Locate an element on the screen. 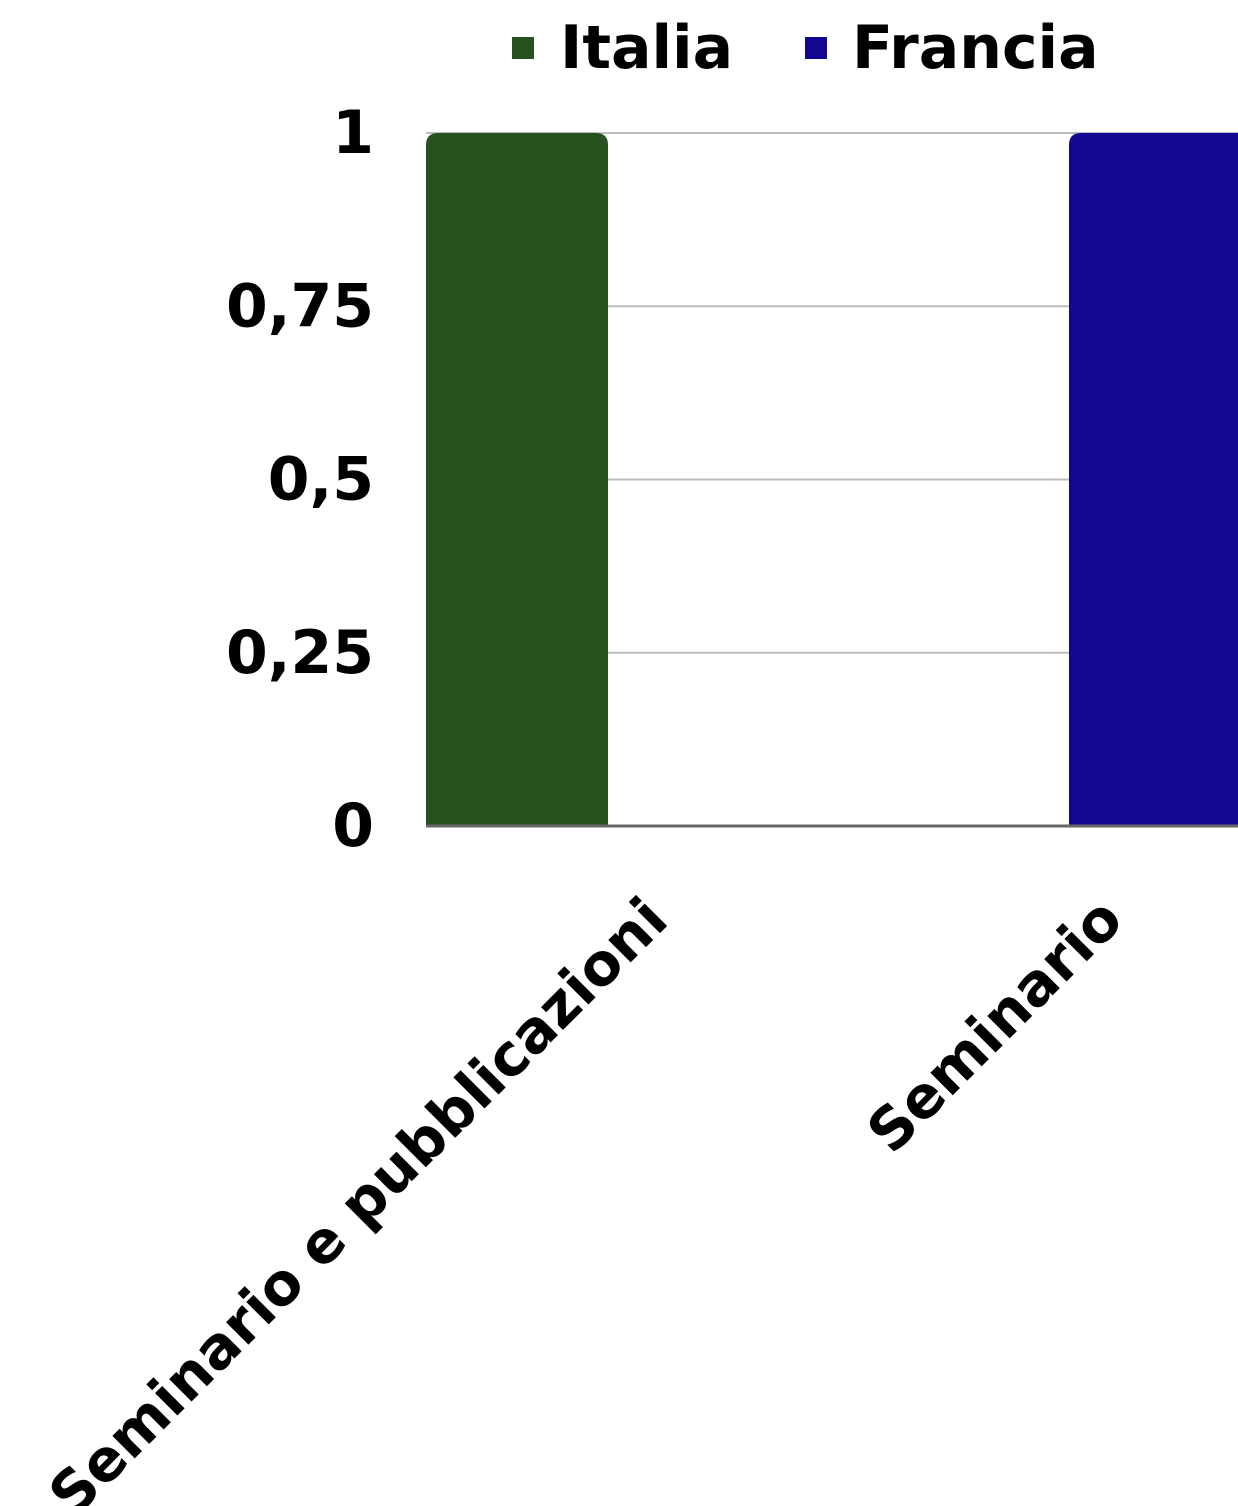 The width and height of the screenshot is (1238, 1506). legend: Italia Francia is located at coordinates (805, 48).